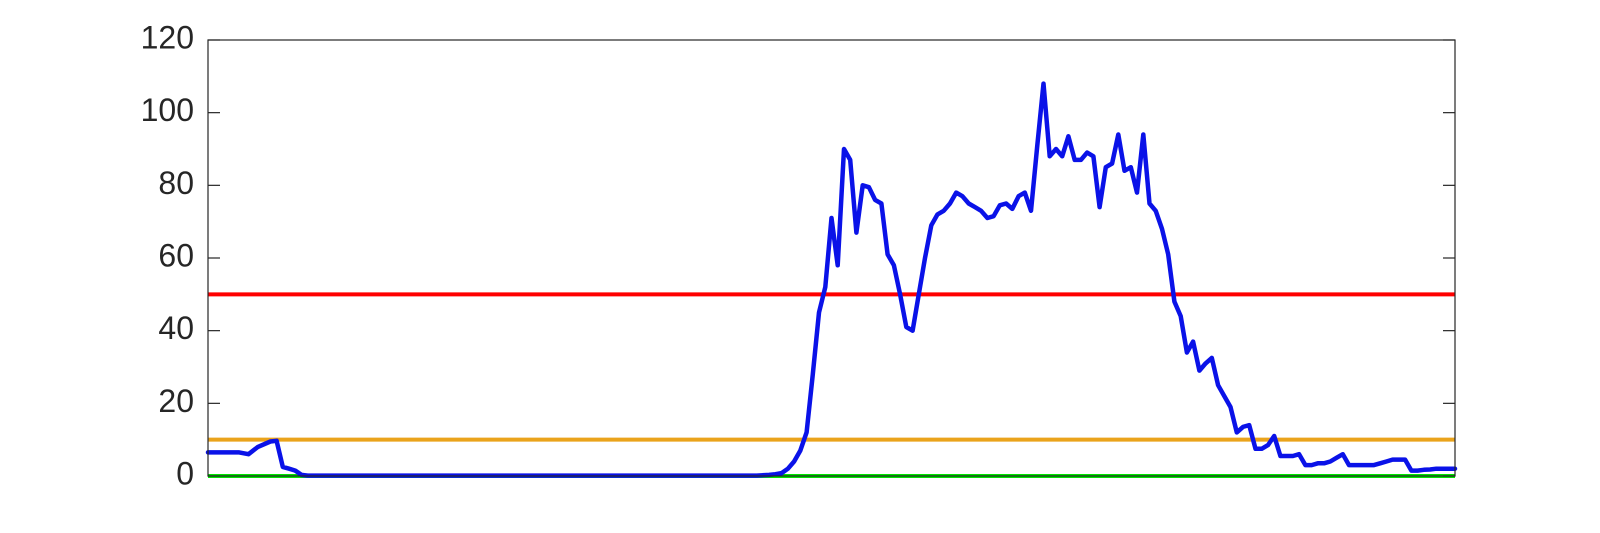 This screenshot has height=533, width=1600. What do you see at coordinates (176, 183) in the screenshot?
I see `y-tick-label: 80` at bounding box center [176, 183].